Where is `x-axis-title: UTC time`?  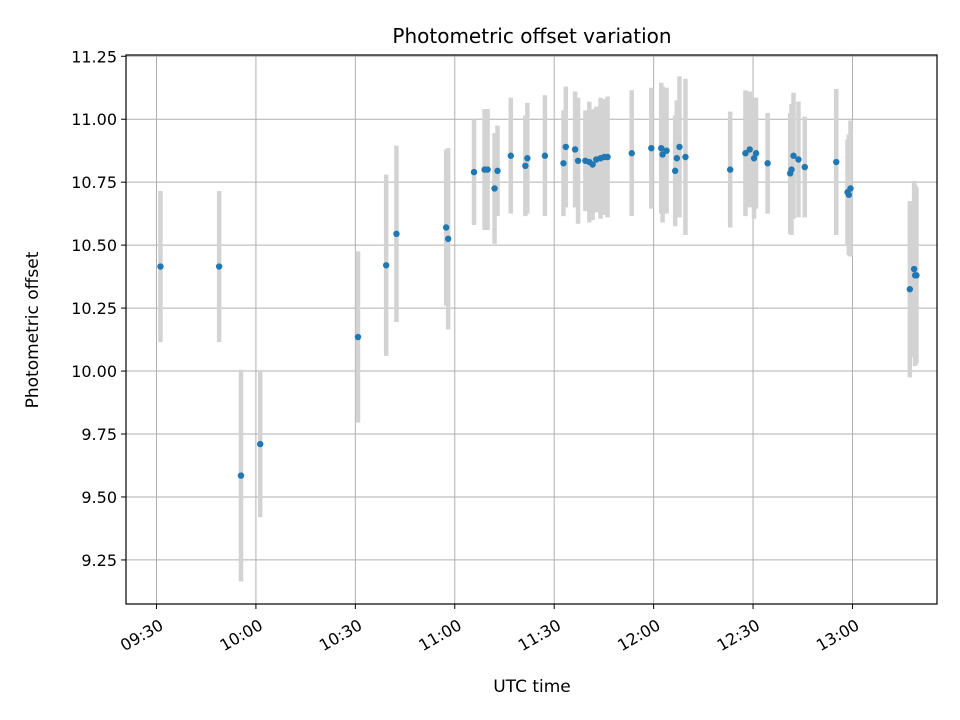 x-axis-title: UTC time is located at coordinates (532, 687).